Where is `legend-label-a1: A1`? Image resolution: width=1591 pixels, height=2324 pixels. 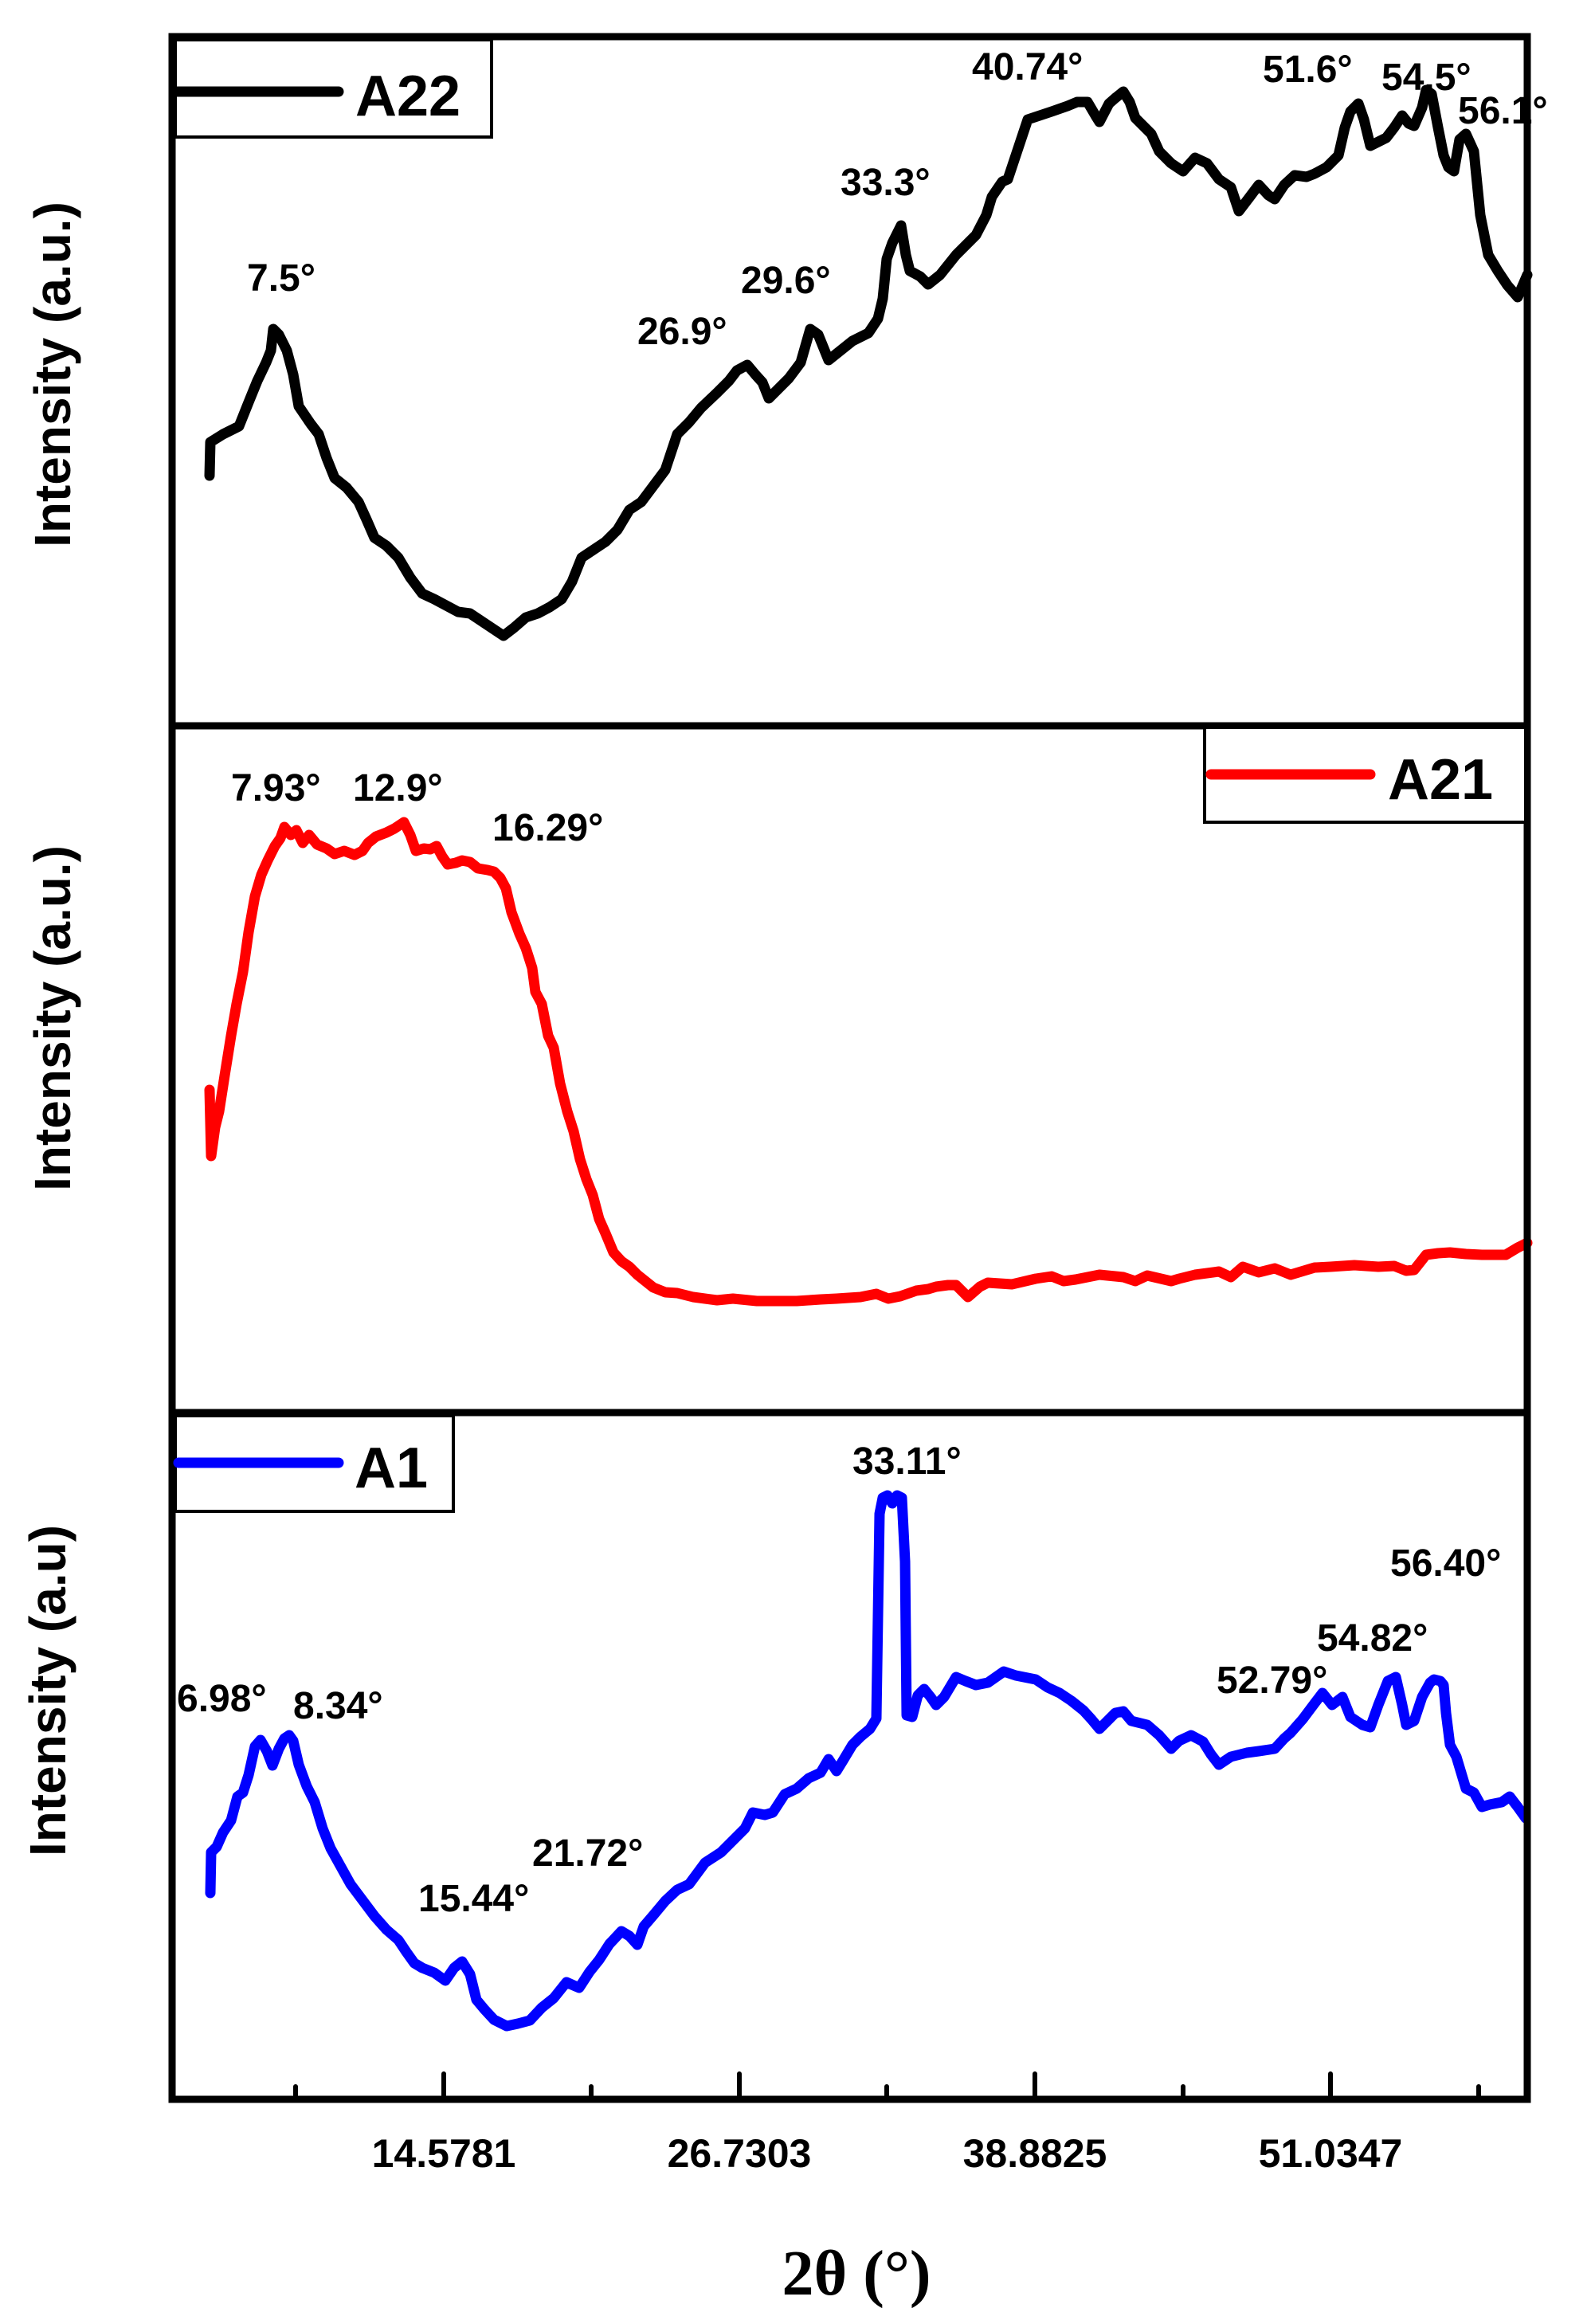 legend-label-a1: A1 is located at coordinates (392, 1468).